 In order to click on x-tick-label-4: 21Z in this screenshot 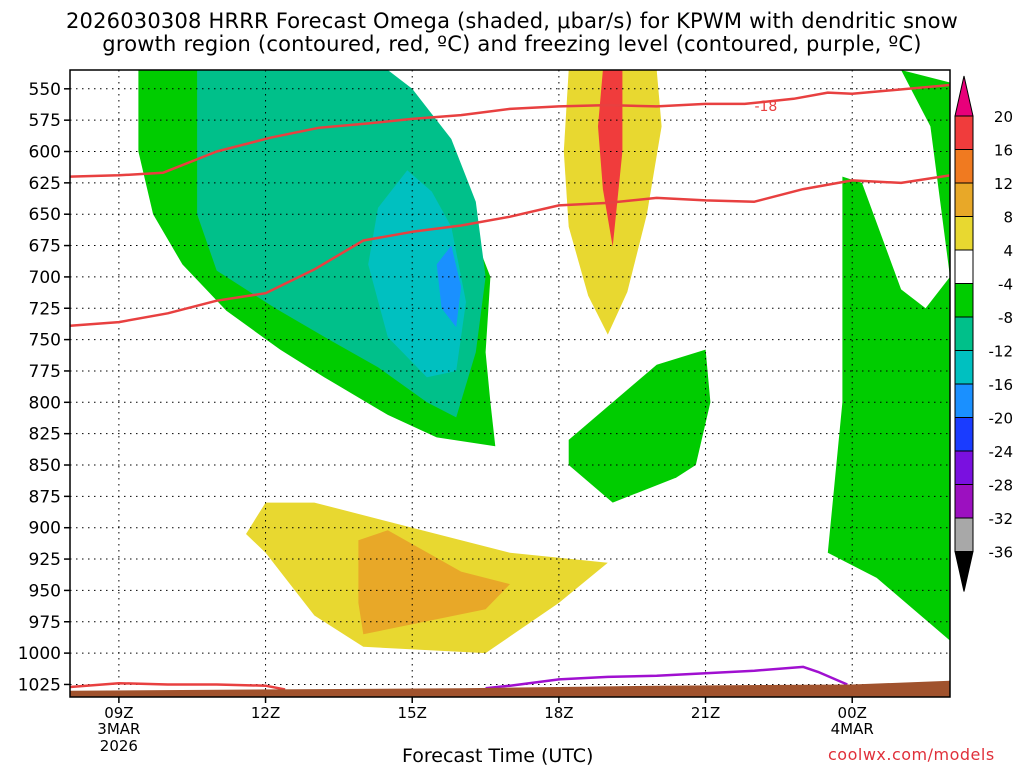, I will do `click(705, 713)`.